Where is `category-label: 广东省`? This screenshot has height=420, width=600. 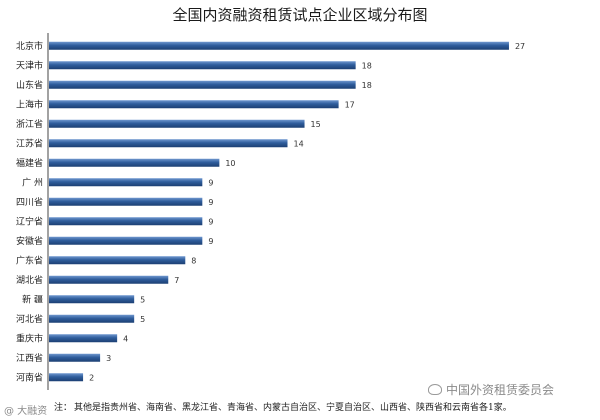 category-label: 广东省 is located at coordinates (29, 260).